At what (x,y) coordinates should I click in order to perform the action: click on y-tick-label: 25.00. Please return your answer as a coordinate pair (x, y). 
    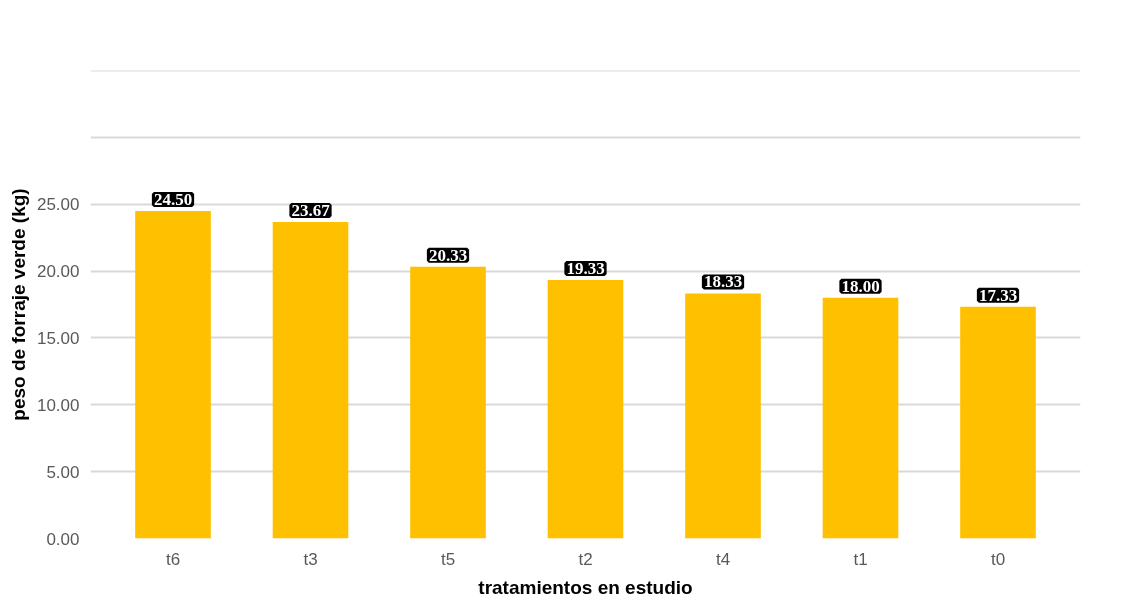
    Looking at the image, I should click on (58, 205).